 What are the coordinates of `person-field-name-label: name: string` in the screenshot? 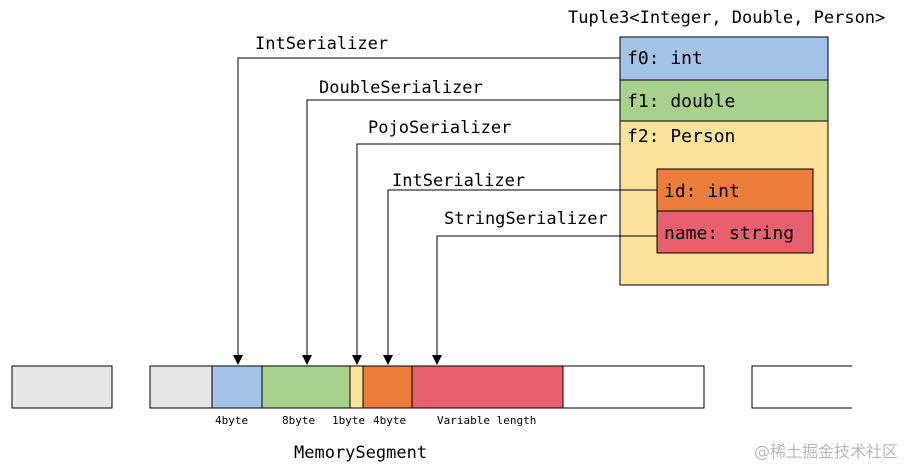 It's located at (729, 233).